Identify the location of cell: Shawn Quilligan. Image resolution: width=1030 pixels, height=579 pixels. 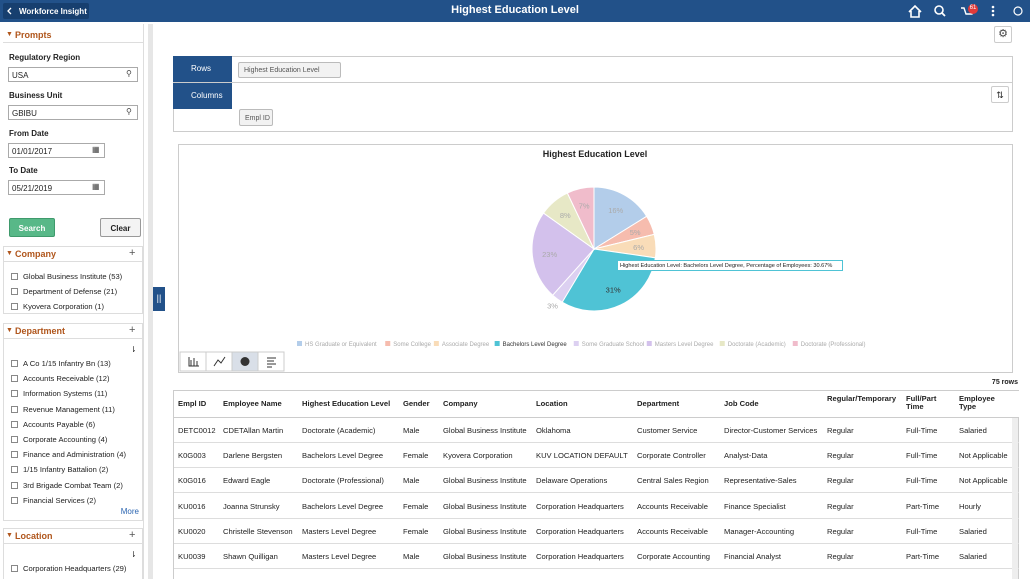
(250, 556).